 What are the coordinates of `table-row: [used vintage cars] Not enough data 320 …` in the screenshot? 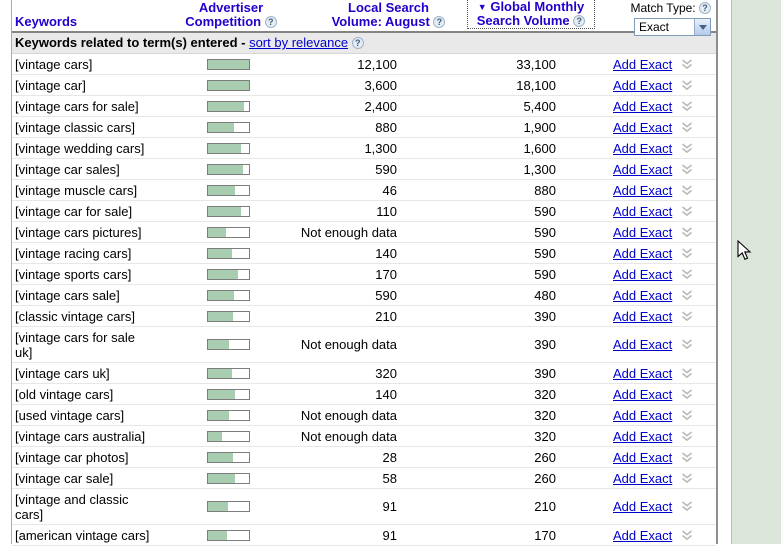 It's located at (364, 415).